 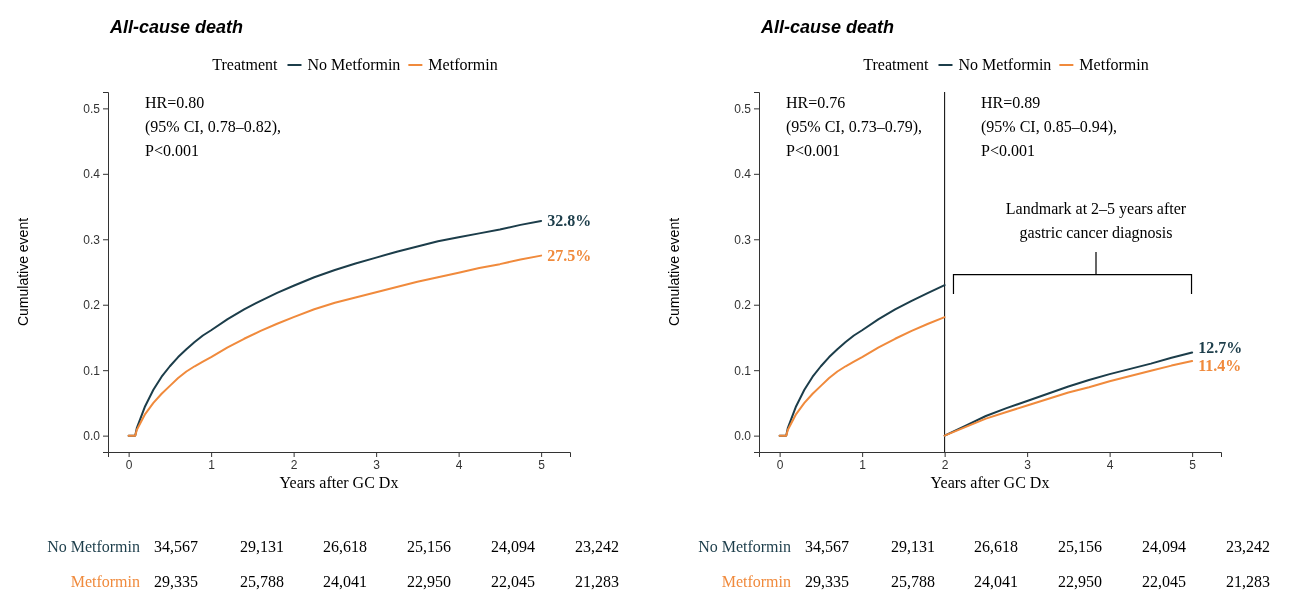 What do you see at coordinates (1220, 365) in the screenshot?
I see `data-label: 11.4%` at bounding box center [1220, 365].